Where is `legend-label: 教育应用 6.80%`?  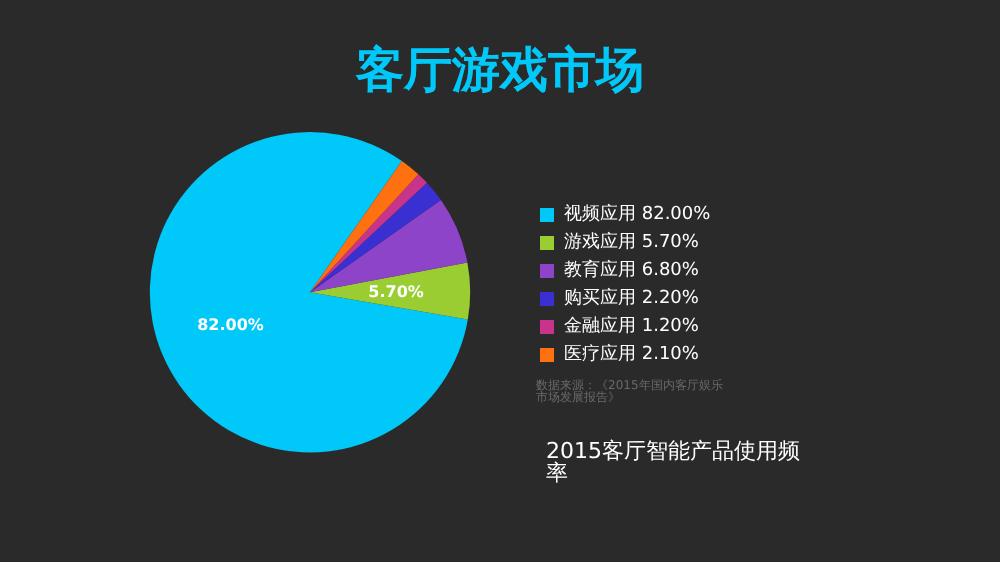
legend-label: 教育应用 6.80% is located at coordinates (632, 270).